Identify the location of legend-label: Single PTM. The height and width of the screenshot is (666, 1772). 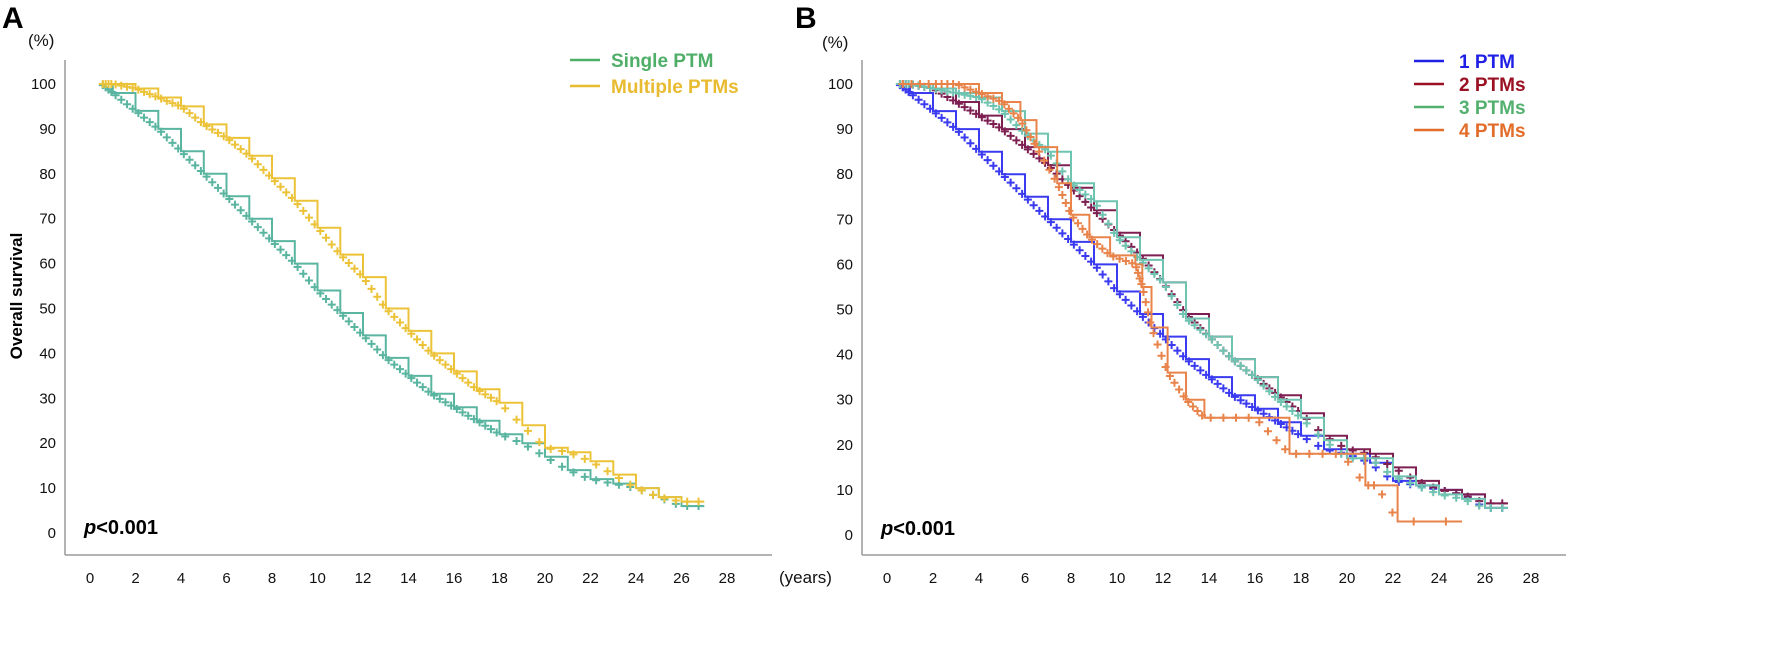
(662, 61).